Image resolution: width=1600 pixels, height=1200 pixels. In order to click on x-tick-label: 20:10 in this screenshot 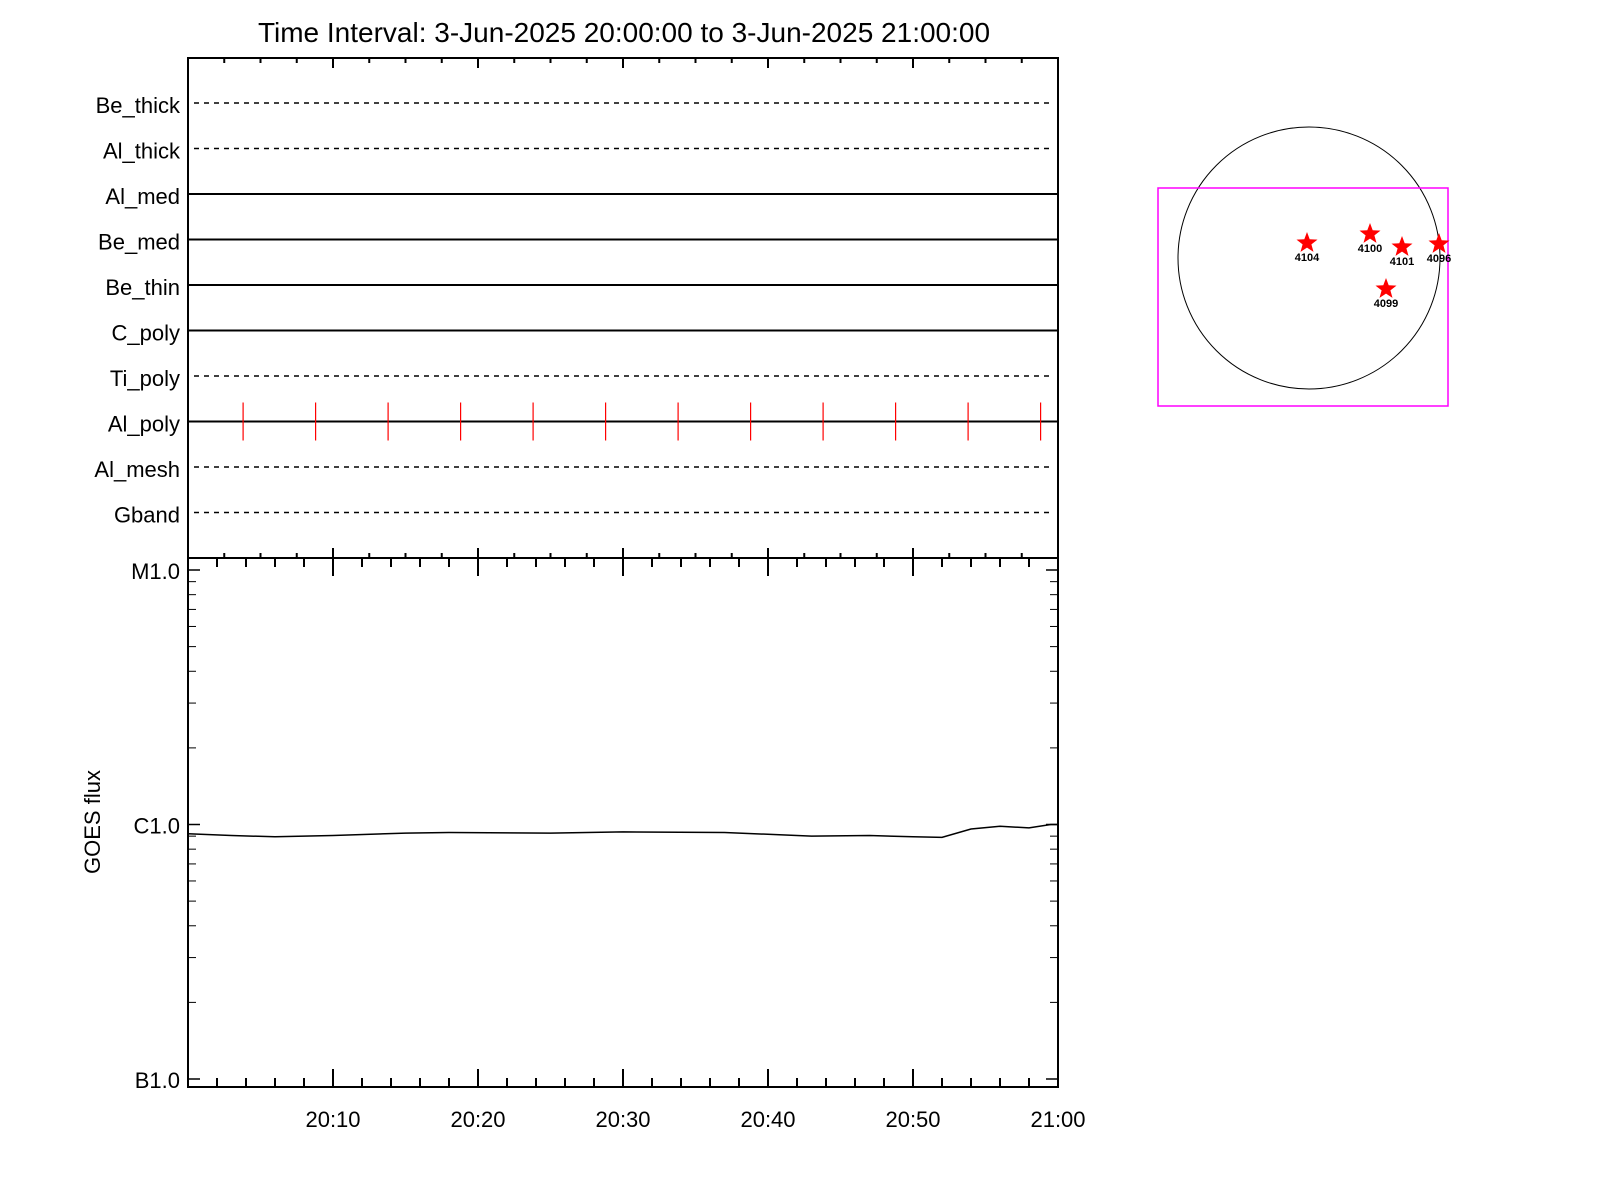, I will do `click(332, 1119)`.